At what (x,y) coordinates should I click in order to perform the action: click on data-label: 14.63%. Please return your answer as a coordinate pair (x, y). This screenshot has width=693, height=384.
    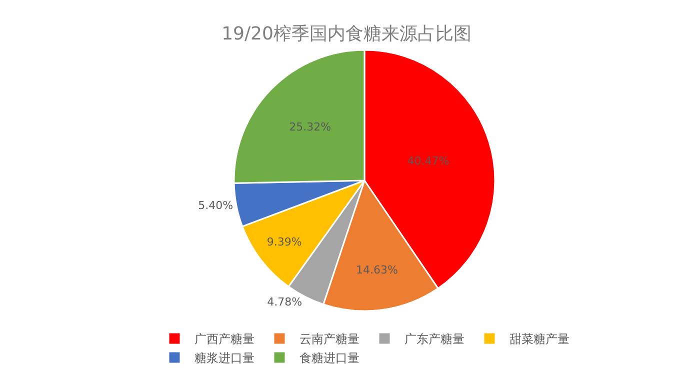
    Looking at the image, I should click on (377, 270).